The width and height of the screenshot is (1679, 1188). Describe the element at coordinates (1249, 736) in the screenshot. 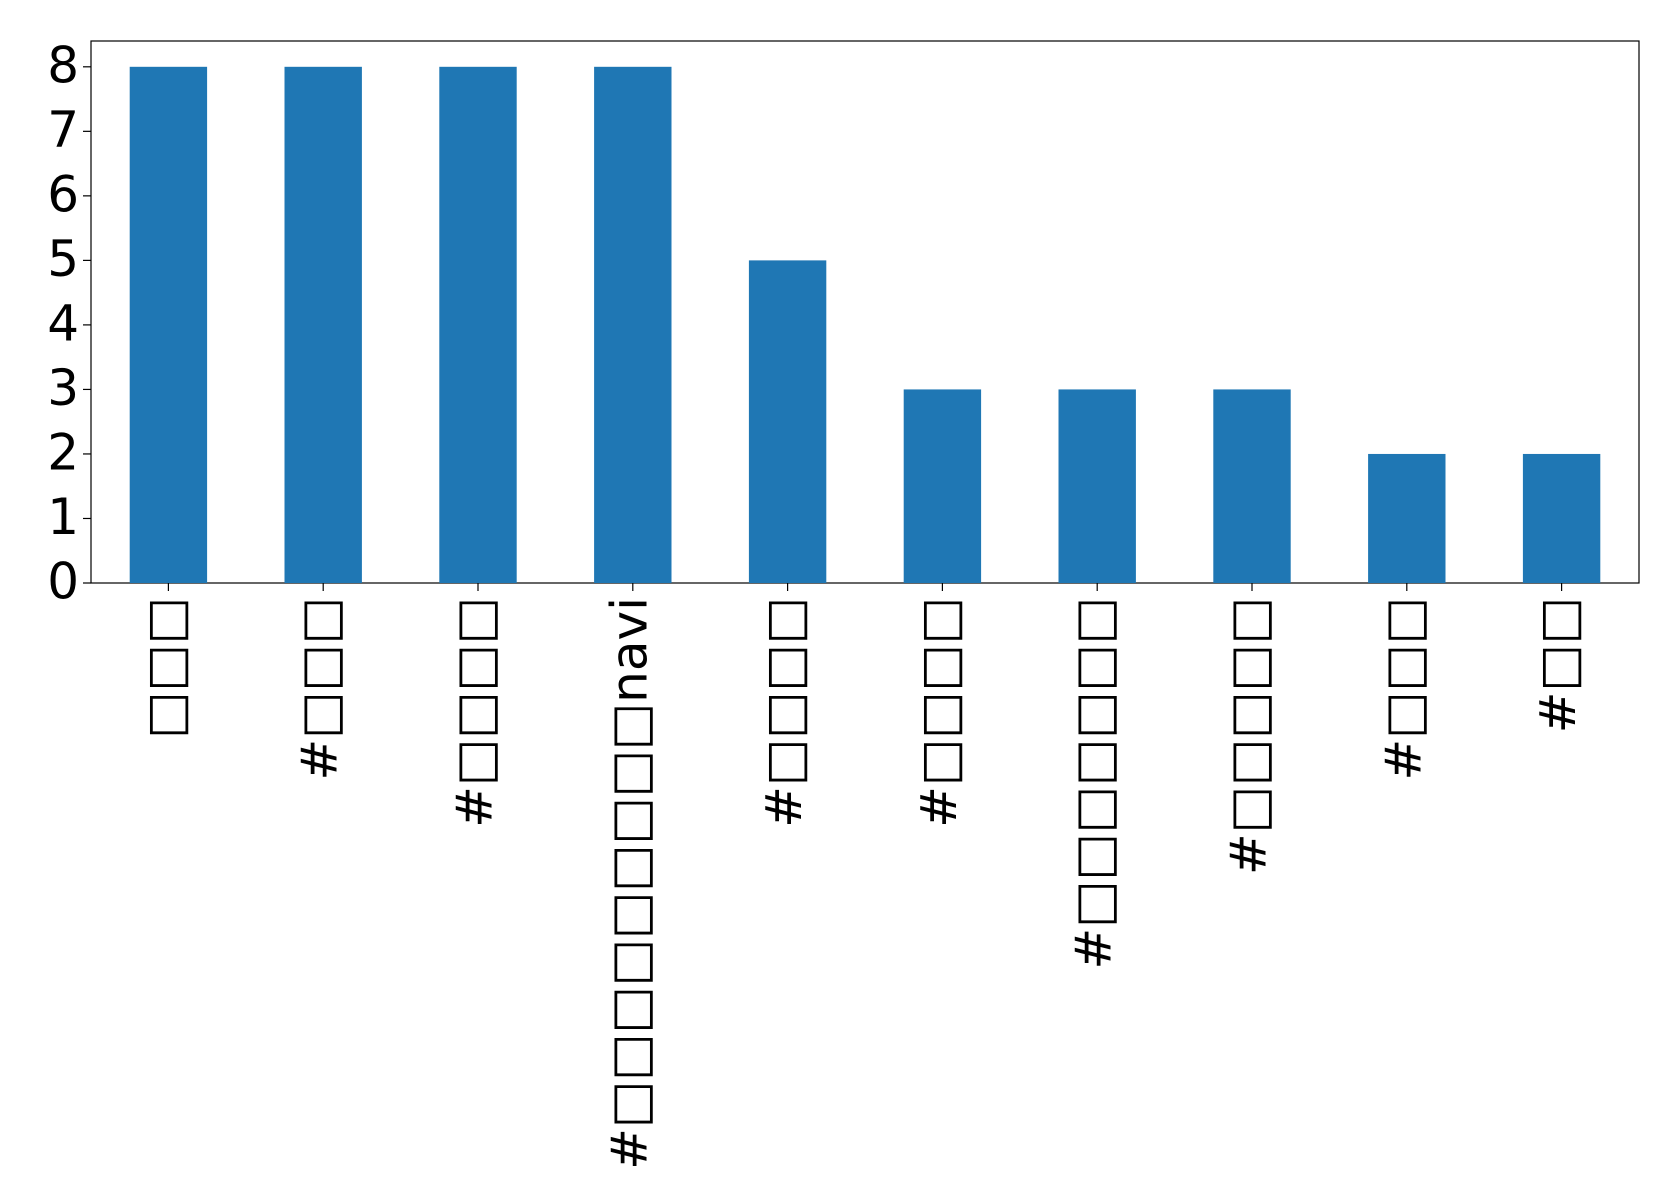

I see `x-tick-label: #□□□□□` at that location.